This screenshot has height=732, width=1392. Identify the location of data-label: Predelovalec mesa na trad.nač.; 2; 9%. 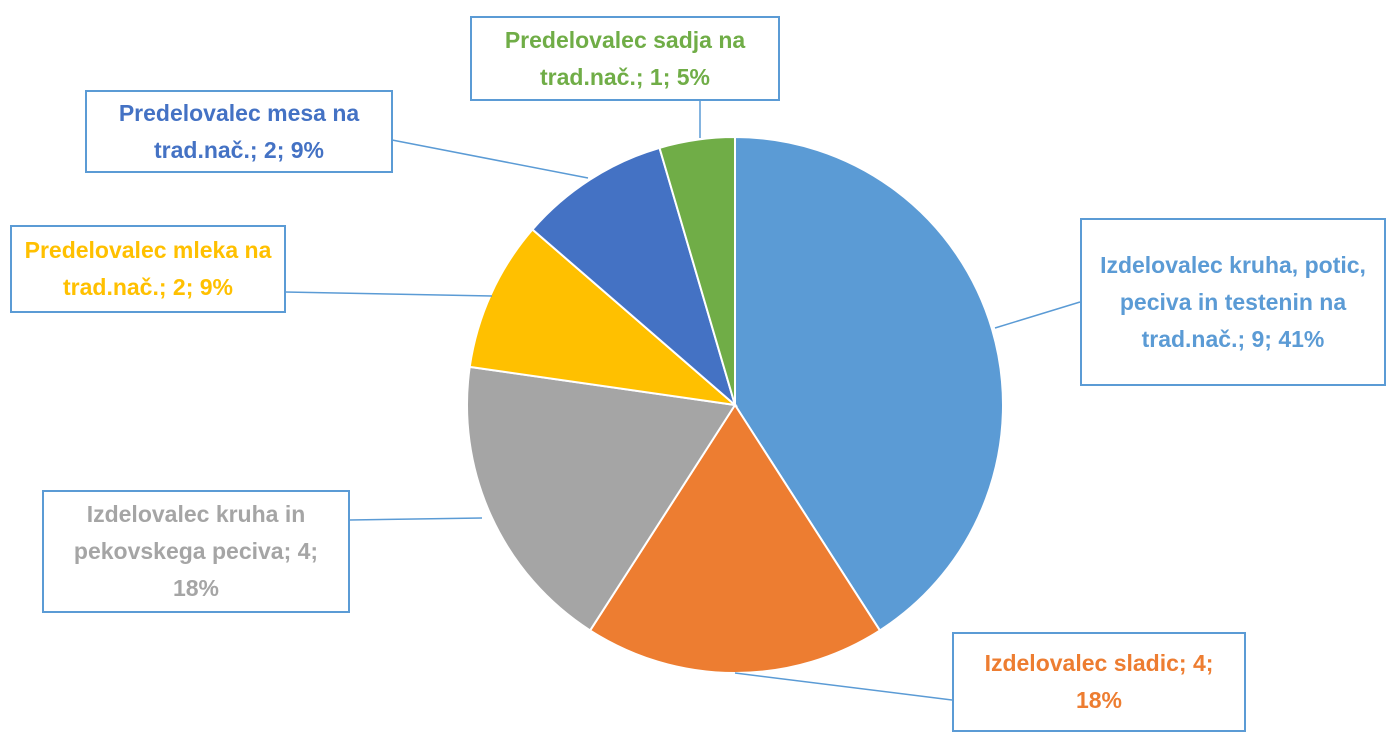
(239, 131).